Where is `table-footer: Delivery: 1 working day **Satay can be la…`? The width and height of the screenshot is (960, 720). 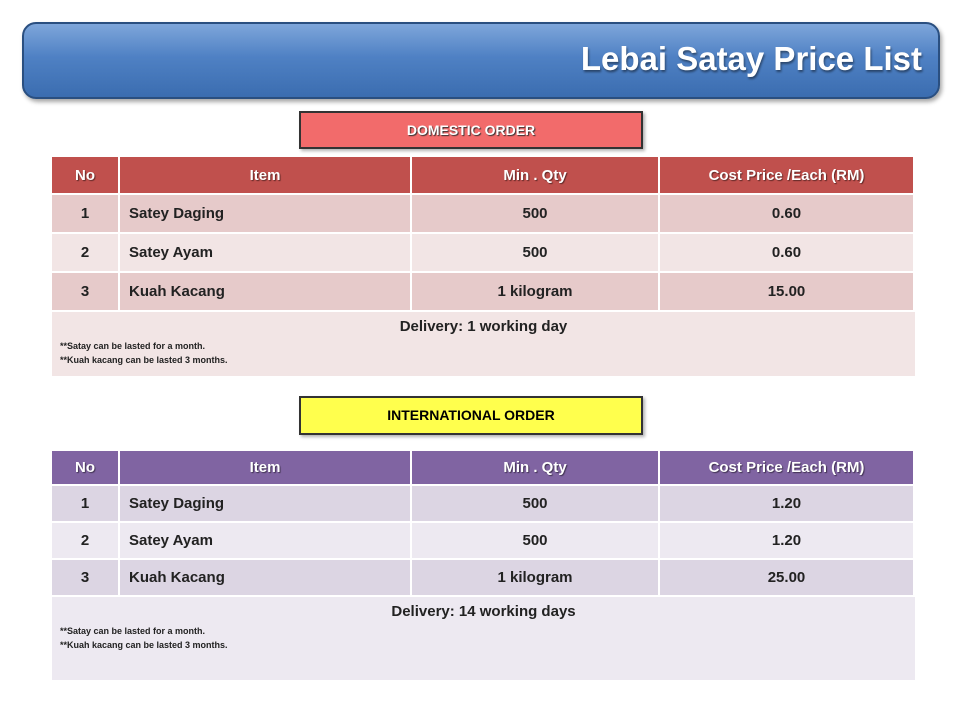
table-footer: Delivery: 1 working day **Satay can be la… is located at coordinates (483, 344).